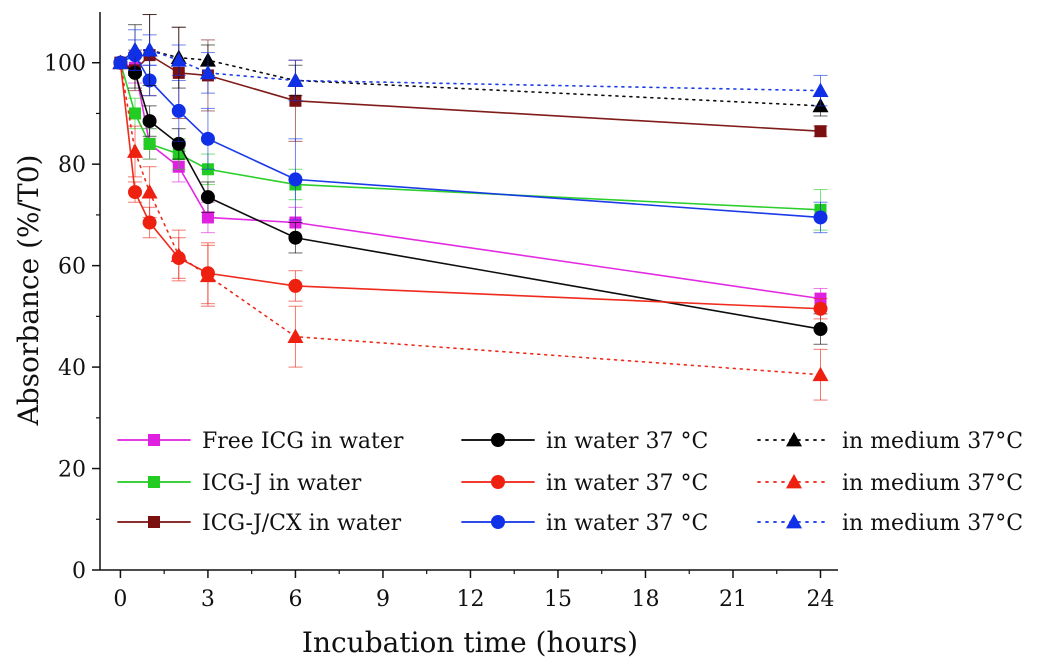  I want to click on legend-label: ICG-J in water, so click(282, 483).